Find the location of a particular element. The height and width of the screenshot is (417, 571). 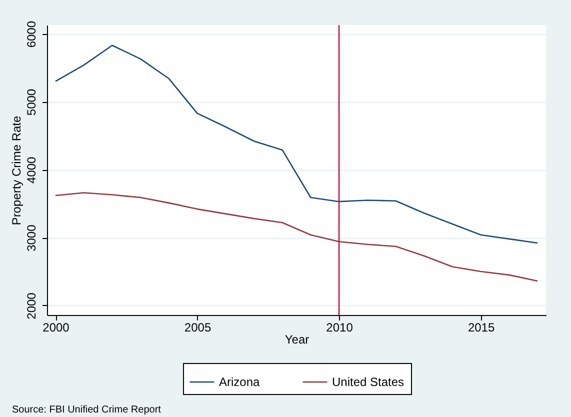

x-tick-label: 2005 is located at coordinates (198, 327).